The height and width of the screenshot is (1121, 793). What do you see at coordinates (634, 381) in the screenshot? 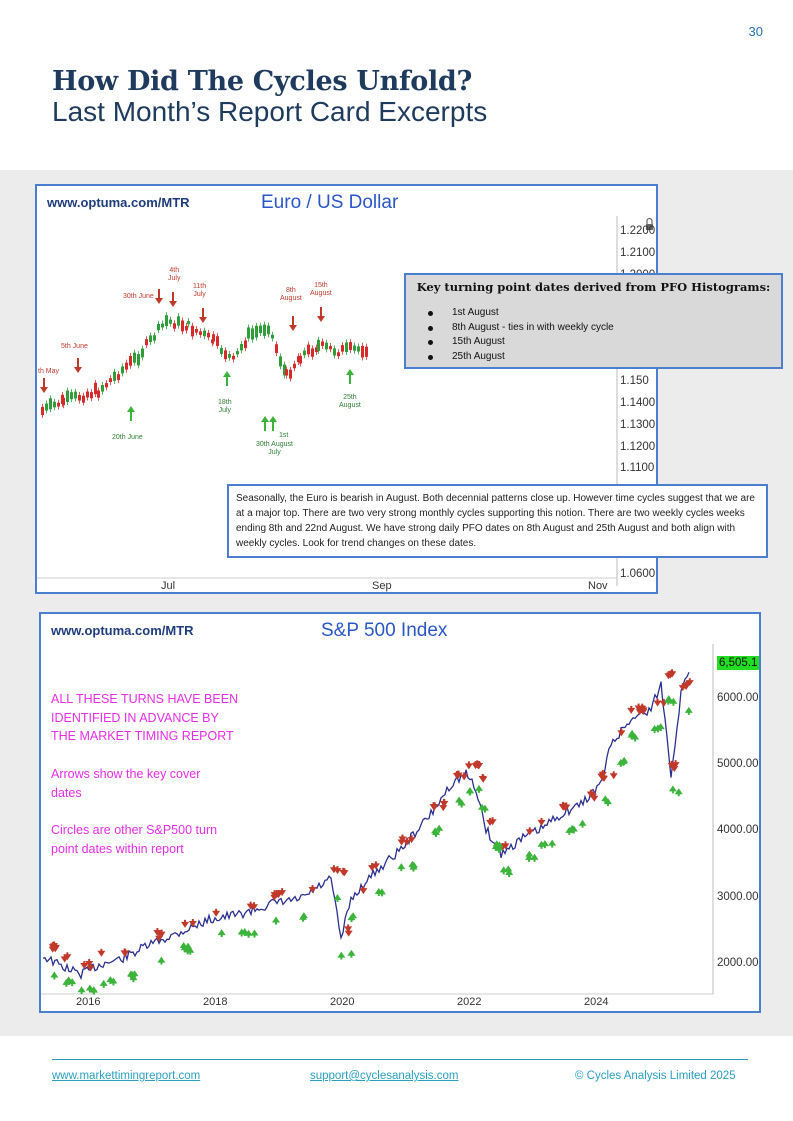
I see `euro-y-label: 1.150` at bounding box center [634, 381].